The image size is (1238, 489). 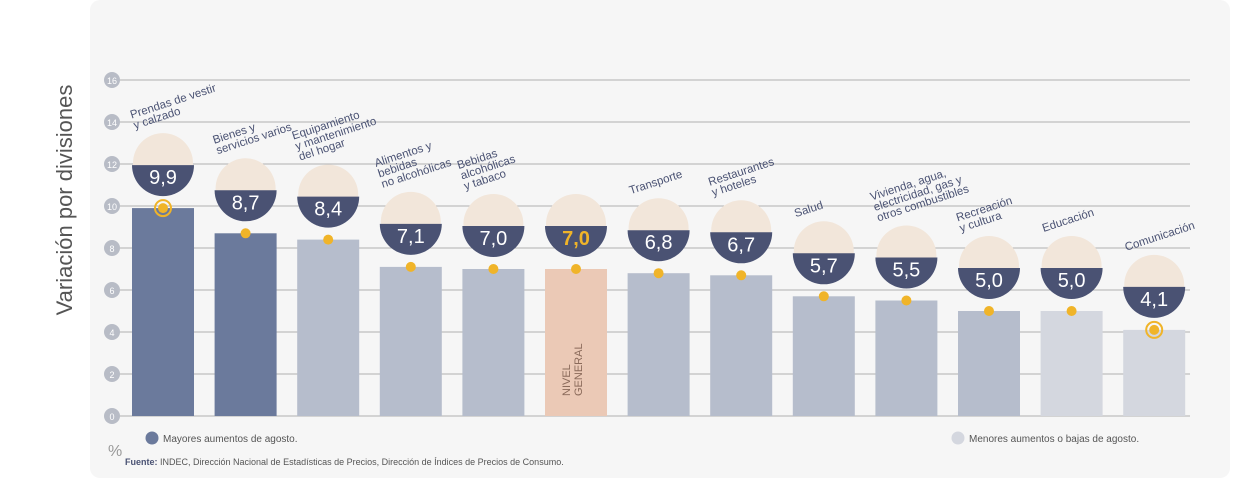 I want to click on y-tick-label: 8, so click(x=111, y=249).